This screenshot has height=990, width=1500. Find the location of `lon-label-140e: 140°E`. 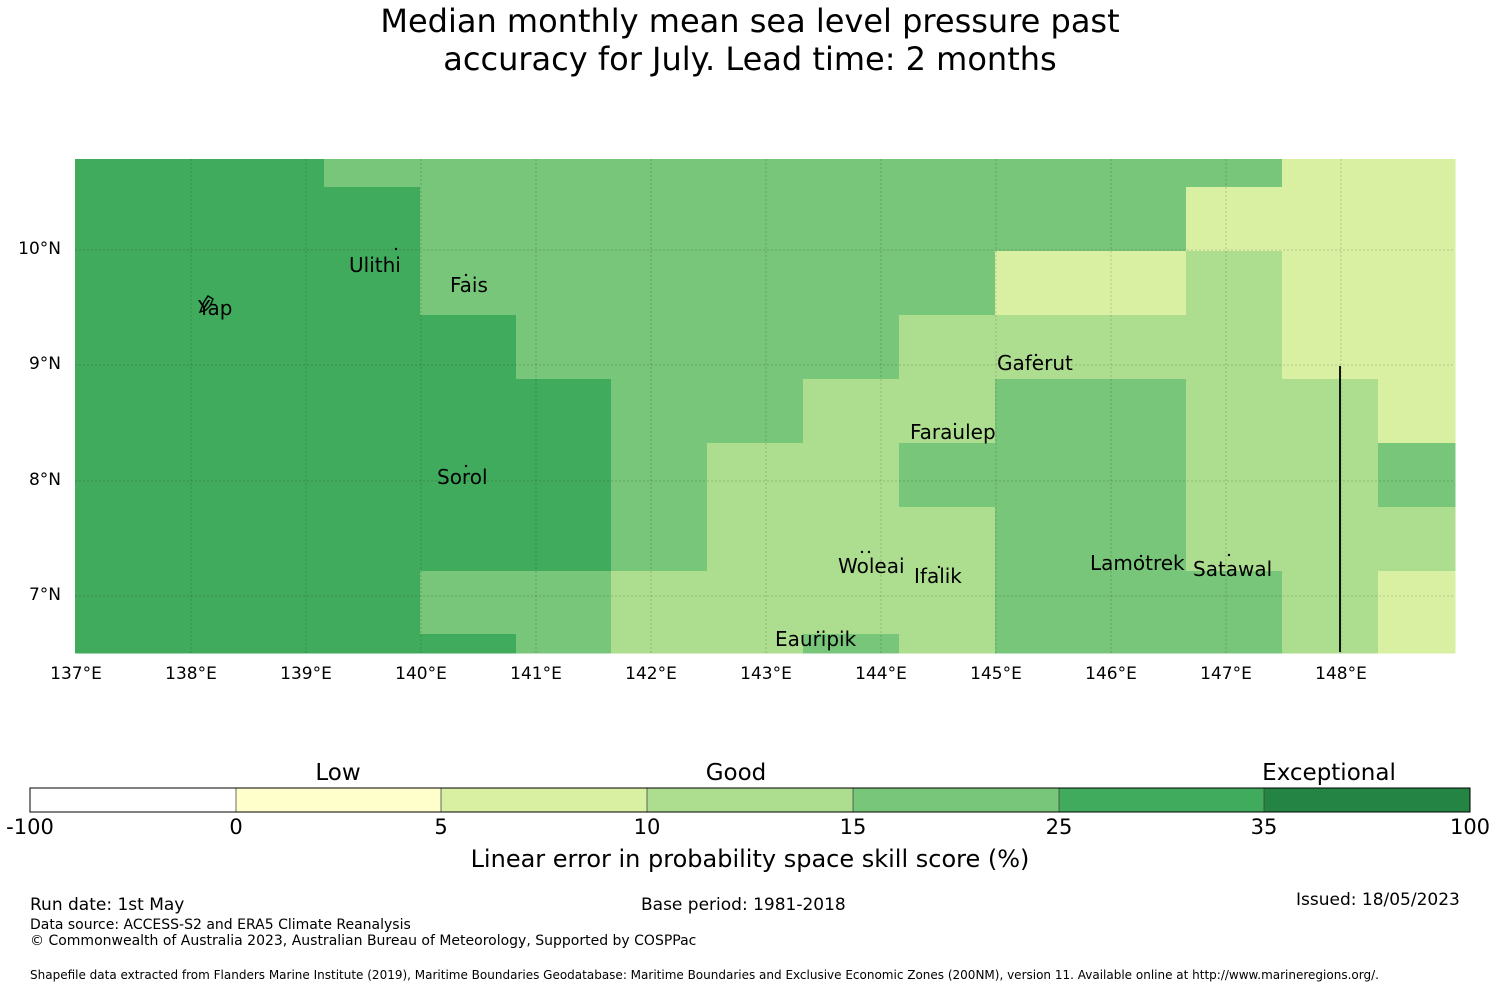

lon-label-140e: 140°E is located at coordinates (421, 674).